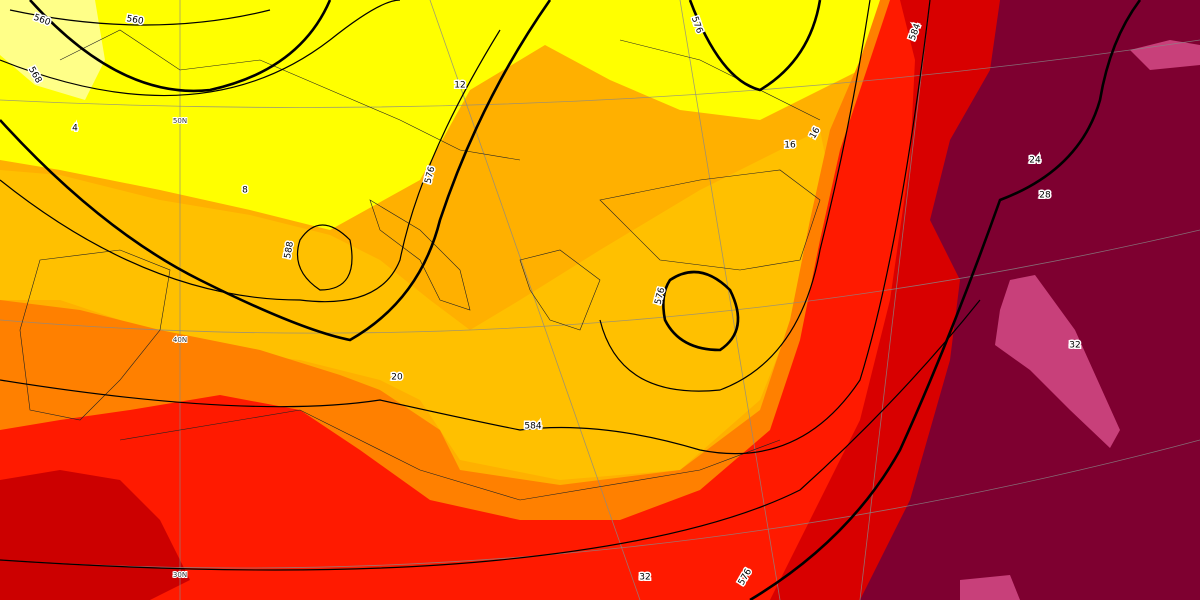 The width and height of the screenshot is (1200, 600). Describe the element at coordinates (397, 378) in the screenshot. I see `contour-label: 20` at that location.